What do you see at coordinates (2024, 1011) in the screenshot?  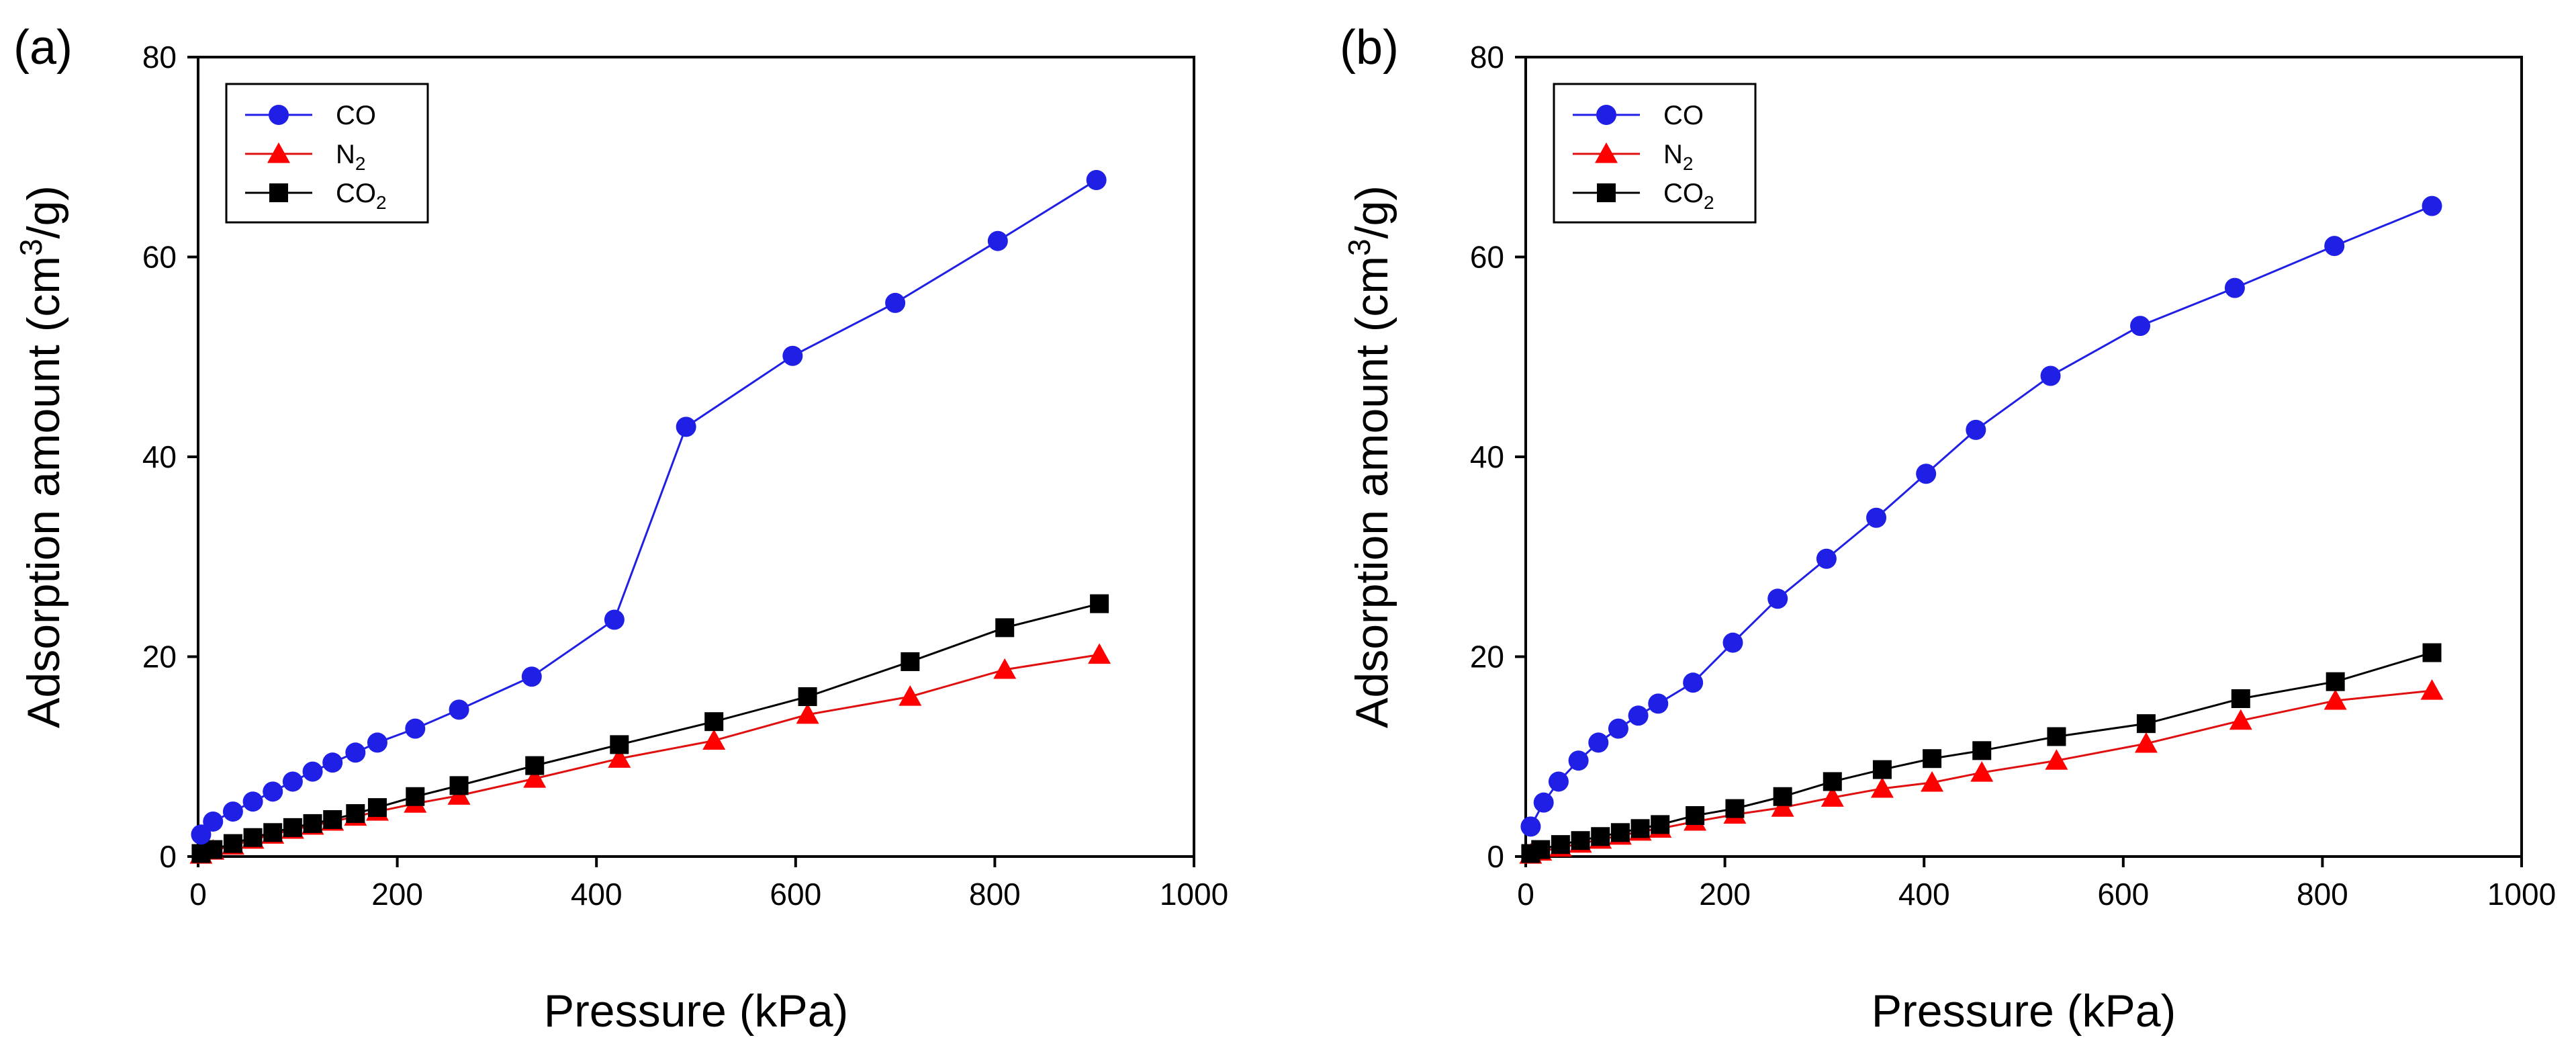 I see `x-axis-title: Pressure (kPa)` at bounding box center [2024, 1011].